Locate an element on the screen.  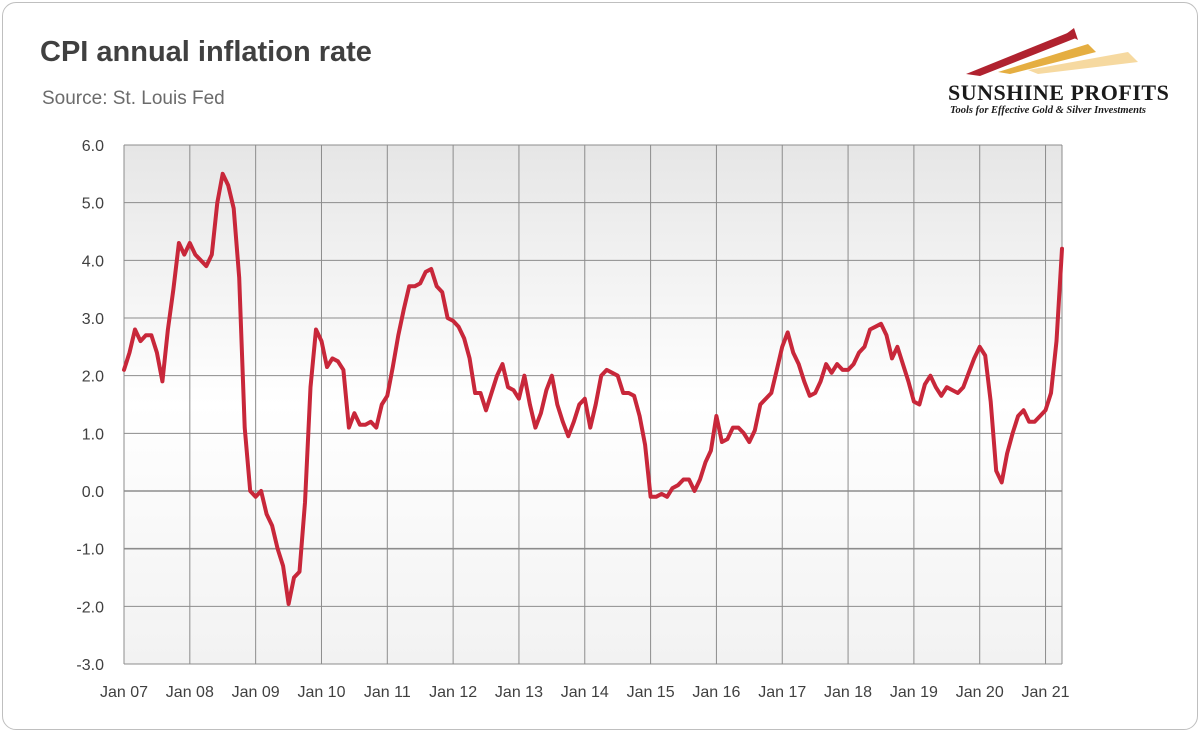
logo-swoosh-icon is located at coordinates (1052, 52).